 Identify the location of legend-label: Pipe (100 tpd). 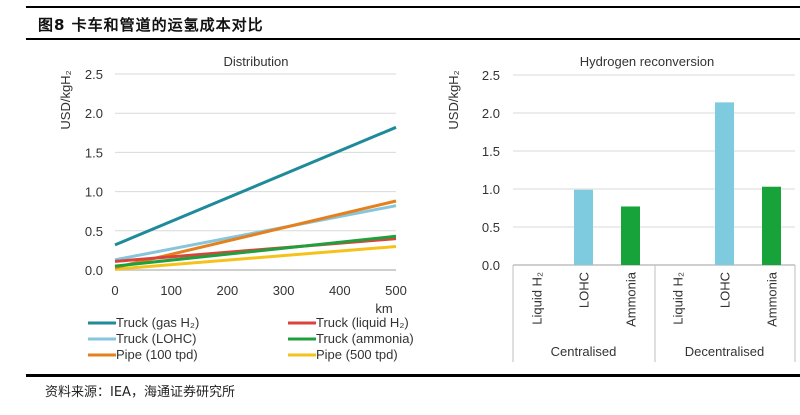
(157, 354).